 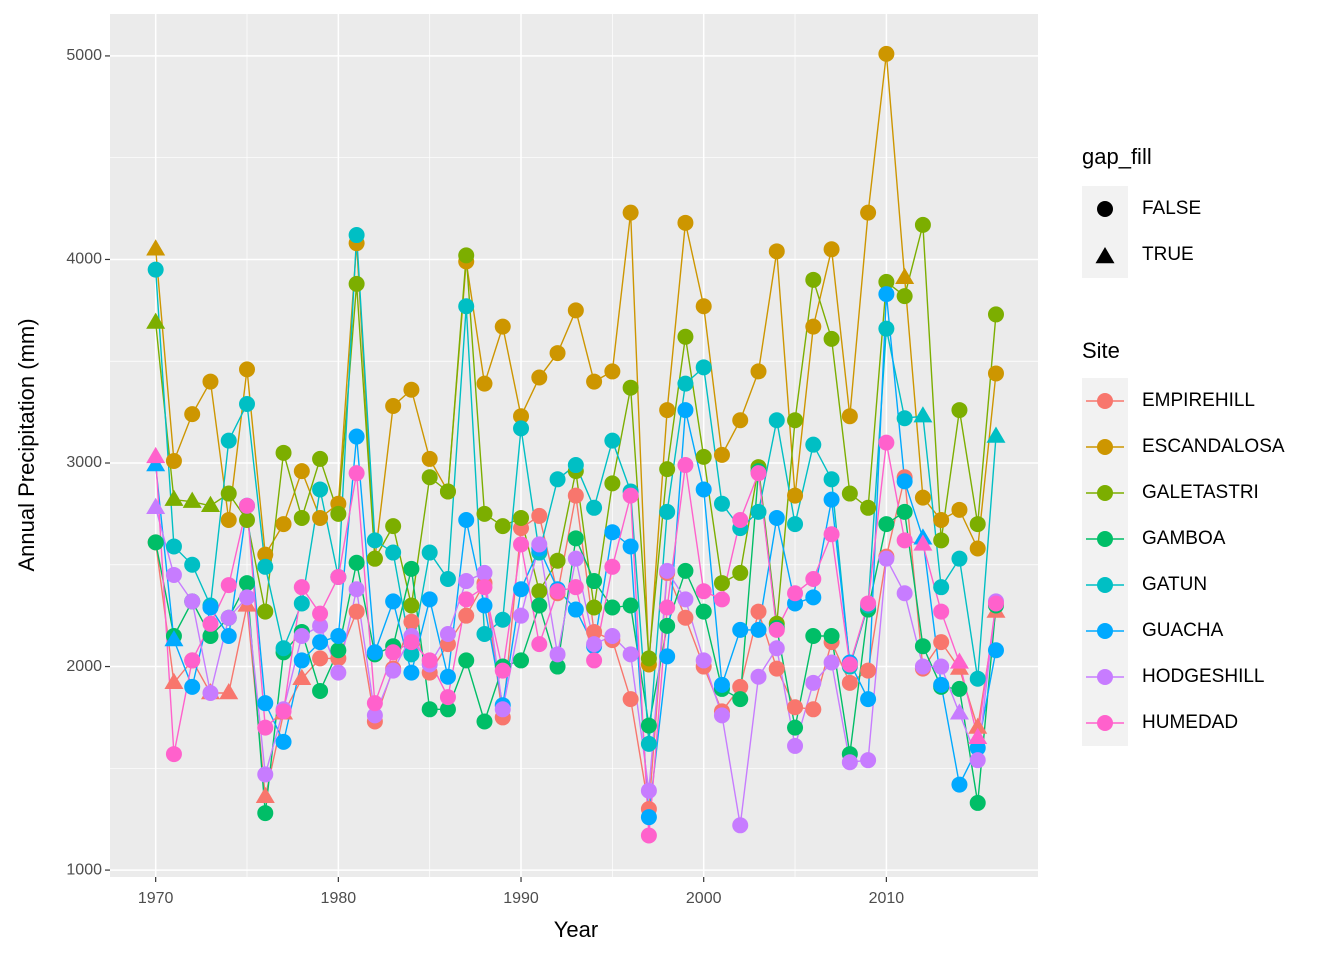 What do you see at coordinates (84, 462) in the screenshot?
I see `y-tick-label: 3000` at bounding box center [84, 462].